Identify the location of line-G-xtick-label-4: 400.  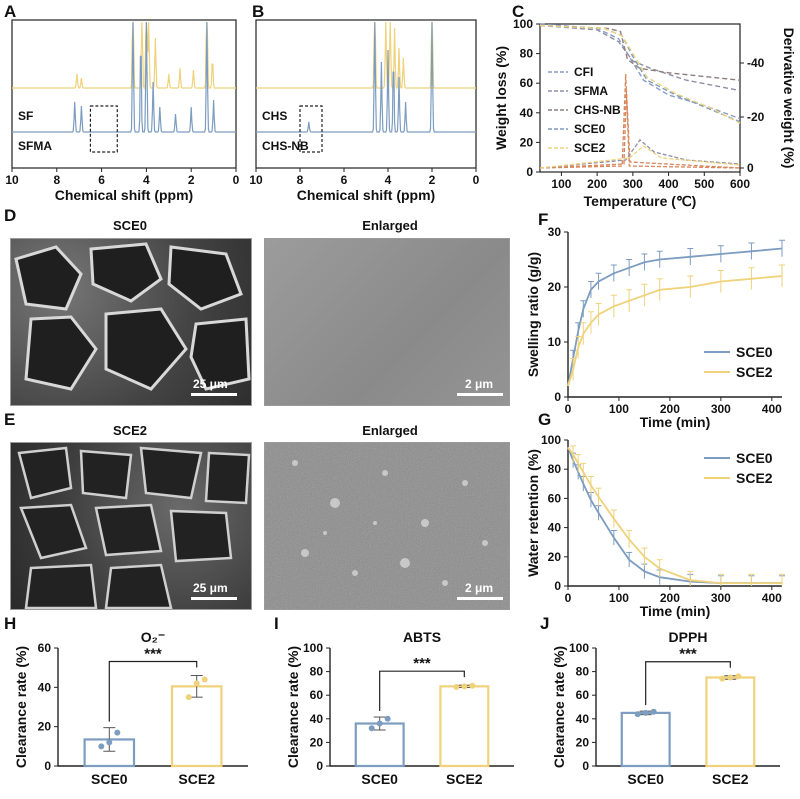
(772, 598).